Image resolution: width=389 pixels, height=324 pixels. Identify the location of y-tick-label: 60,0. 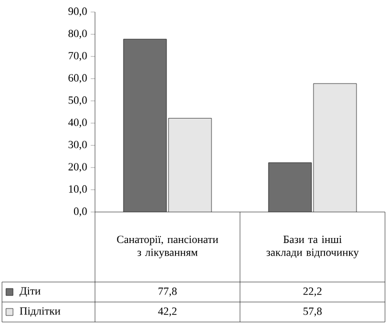
(77, 79).